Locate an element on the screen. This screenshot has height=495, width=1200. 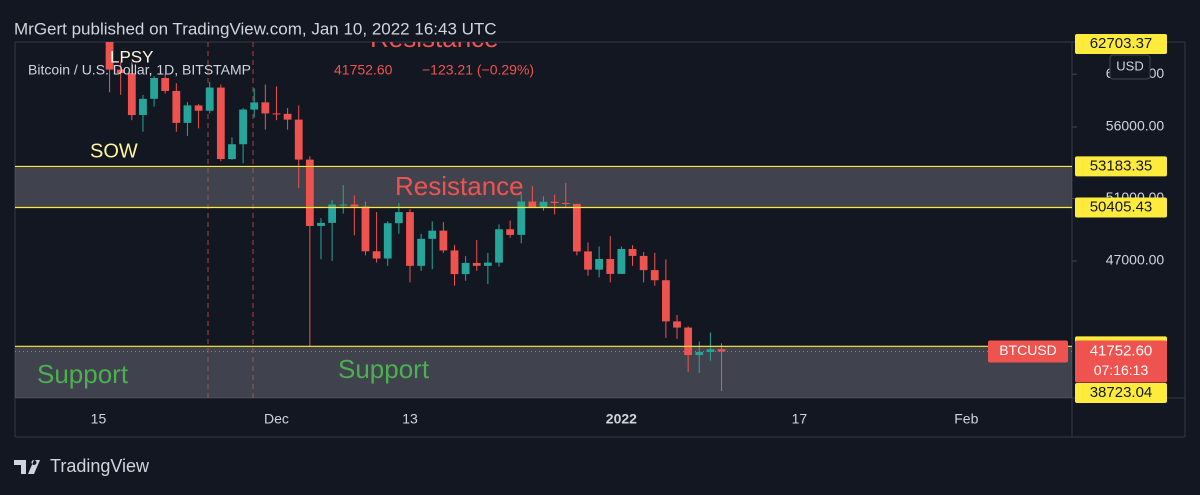
countdown: 07:16:13 is located at coordinates (1121, 370).